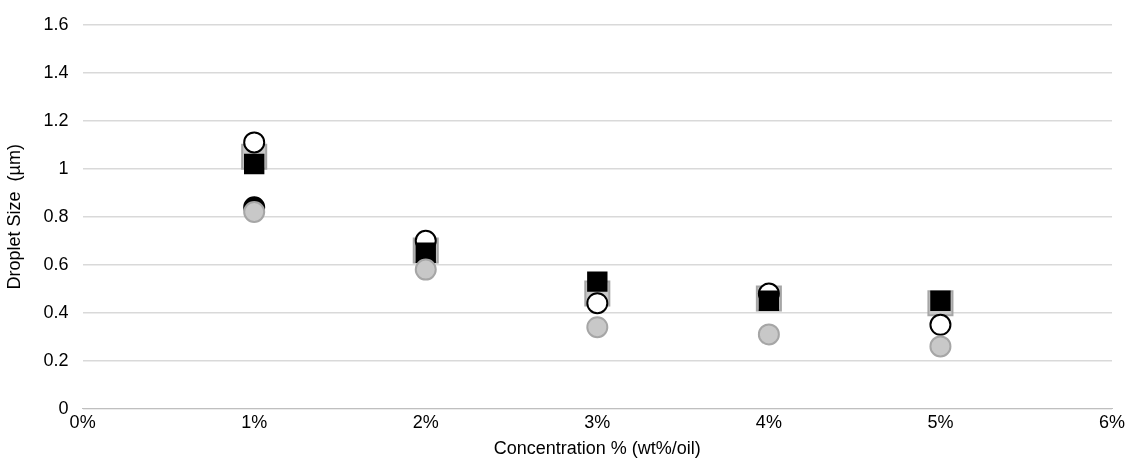  I want to click on x-tick-label: 3%, so click(597, 421).